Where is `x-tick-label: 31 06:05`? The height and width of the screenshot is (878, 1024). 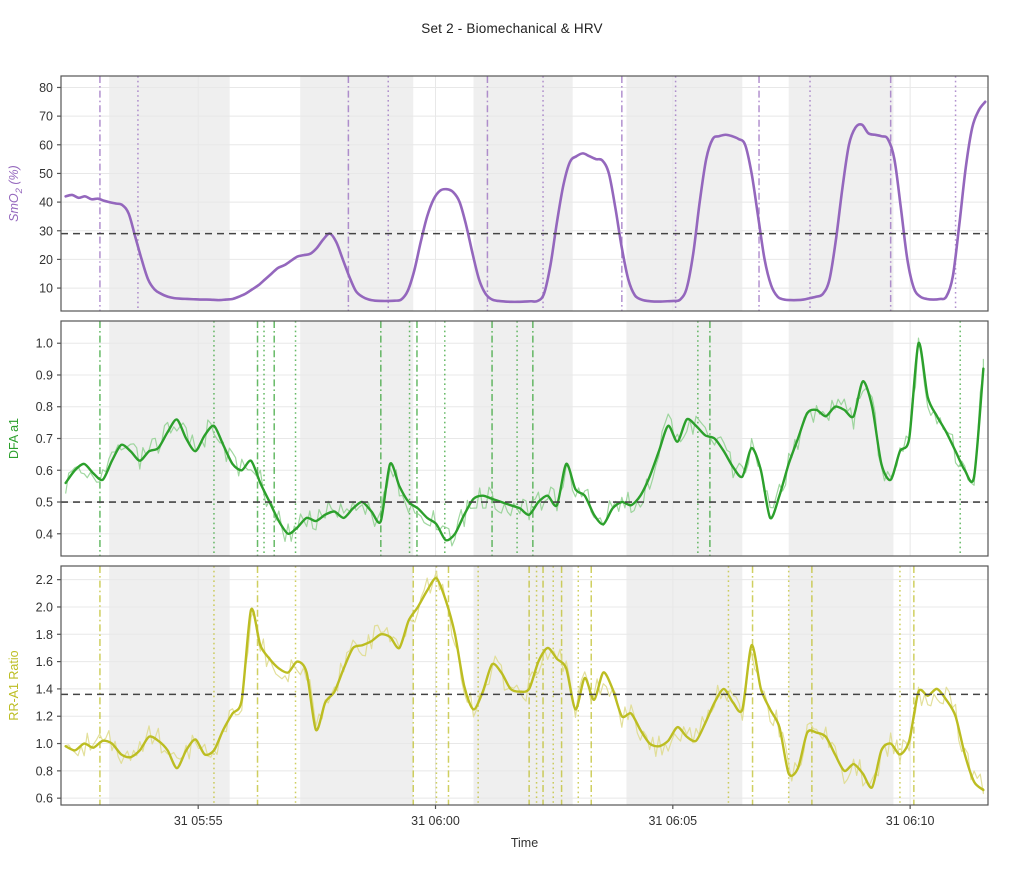 x-tick-label: 31 06:05 is located at coordinates (672, 821).